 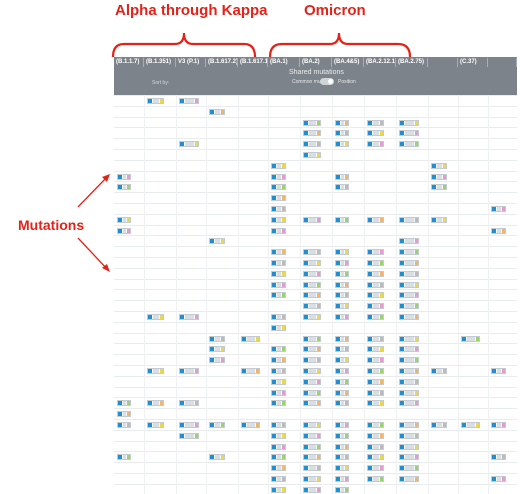 What do you see at coordinates (191, 62) in the screenshot?
I see `column-header: V3 (P.1)` at bounding box center [191, 62].